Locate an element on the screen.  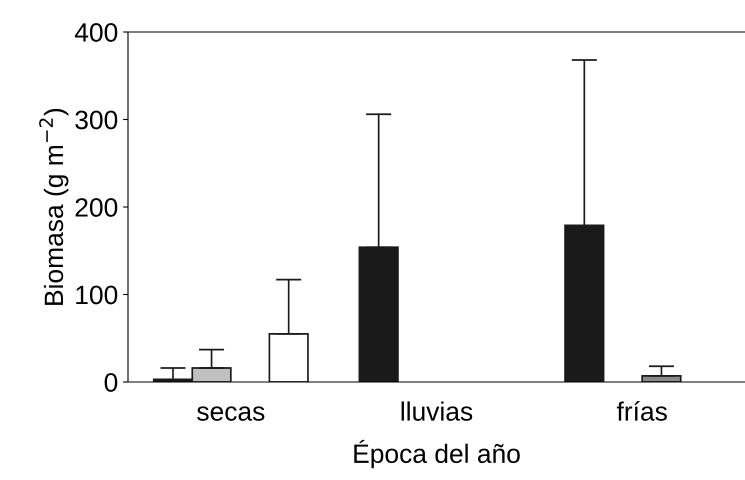
y-axis-title: Biomasa (g m$^{−2}$) is located at coordinates (53, 206).